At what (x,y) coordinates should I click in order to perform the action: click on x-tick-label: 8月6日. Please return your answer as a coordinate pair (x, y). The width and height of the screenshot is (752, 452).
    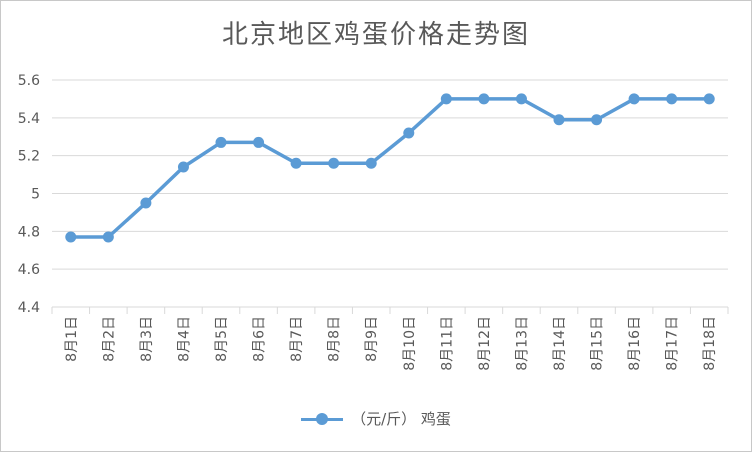
    Looking at the image, I should click on (260, 339).